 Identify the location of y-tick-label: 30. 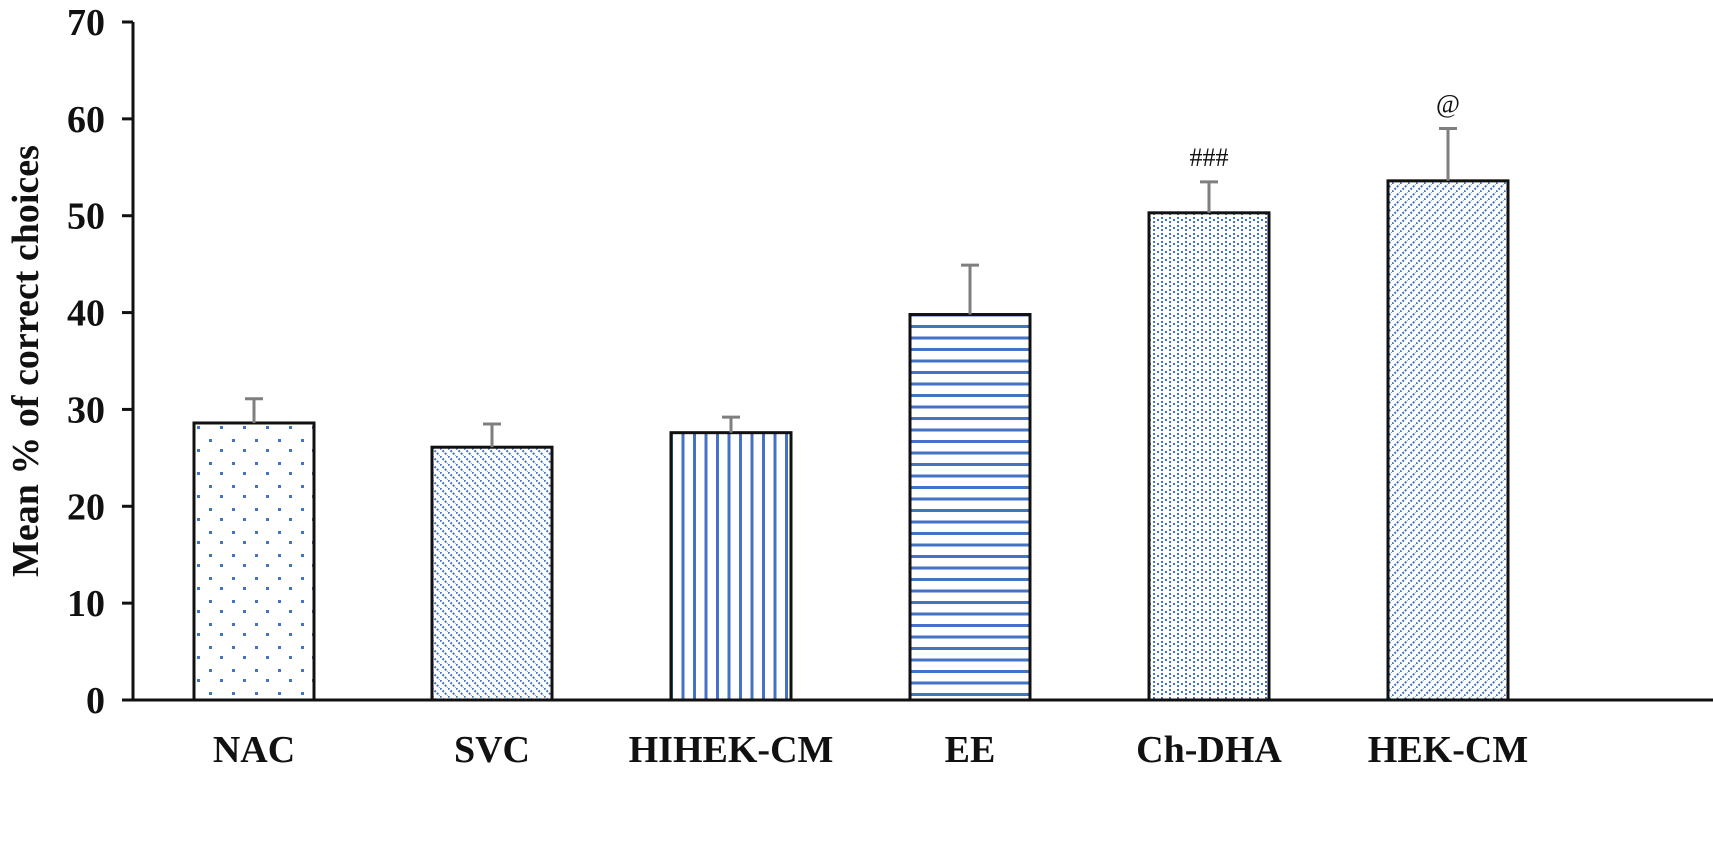
(86, 410).